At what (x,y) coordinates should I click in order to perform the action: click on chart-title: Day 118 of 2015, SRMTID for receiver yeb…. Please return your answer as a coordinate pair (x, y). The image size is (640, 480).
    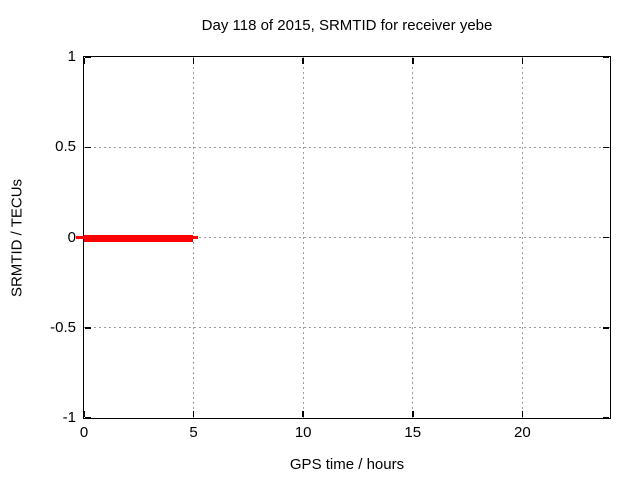
    Looking at the image, I should click on (347, 25).